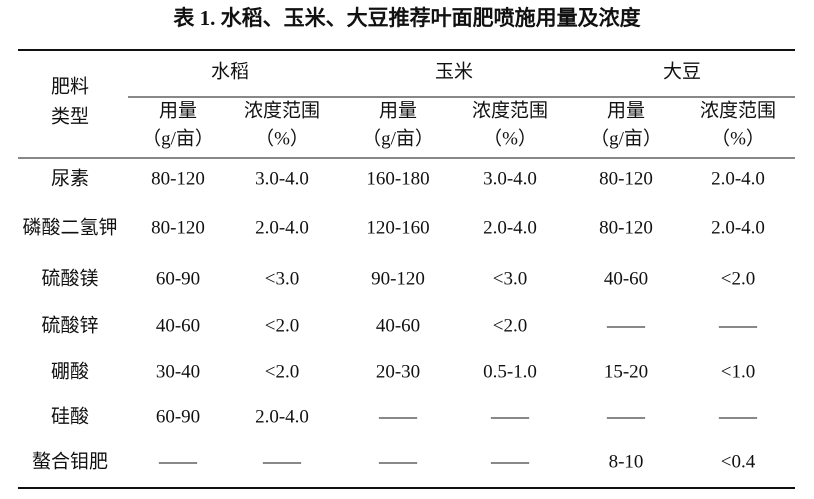 The width and height of the screenshot is (814, 499). What do you see at coordinates (70, 371) in the screenshot?
I see `row-label: 硼酸` at bounding box center [70, 371].